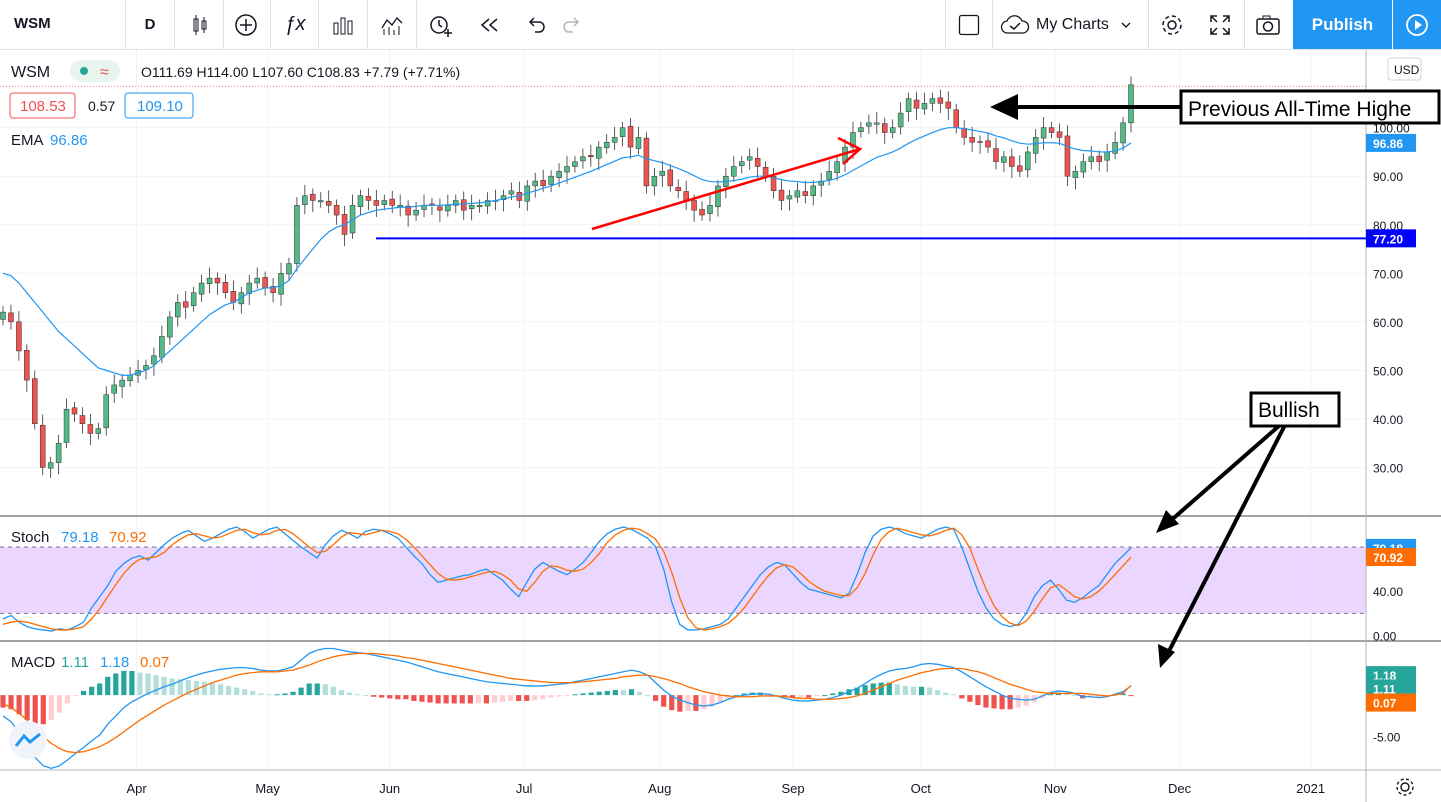 The width and height of the screenshot is (1441, 802). Describe the element at coordinates (1405, 787) in the screenshot. I see `axis-settings-gear-icon` at that location.